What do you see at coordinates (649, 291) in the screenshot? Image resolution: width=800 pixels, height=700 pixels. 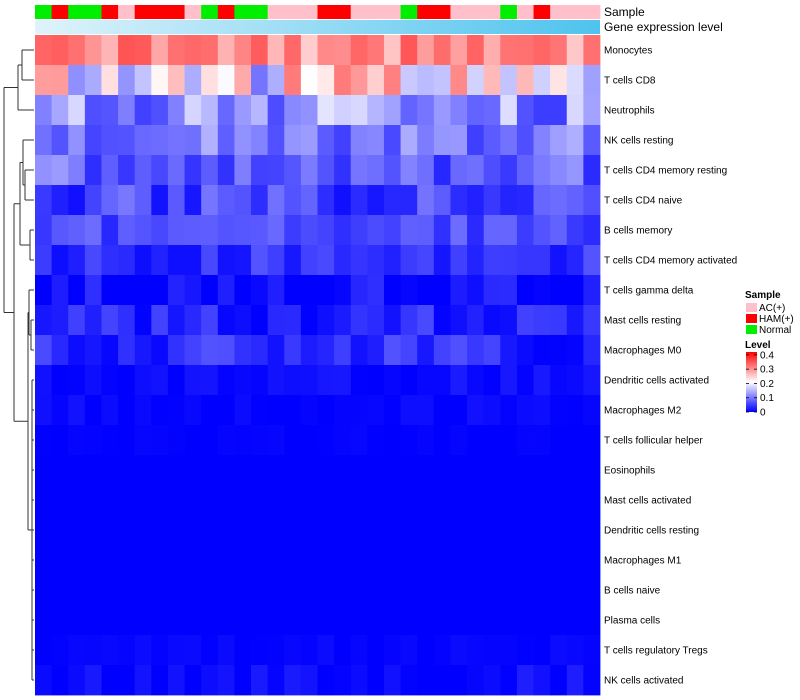 I see `row-label: T cells gamma delta` at bounding box center [649, 291].